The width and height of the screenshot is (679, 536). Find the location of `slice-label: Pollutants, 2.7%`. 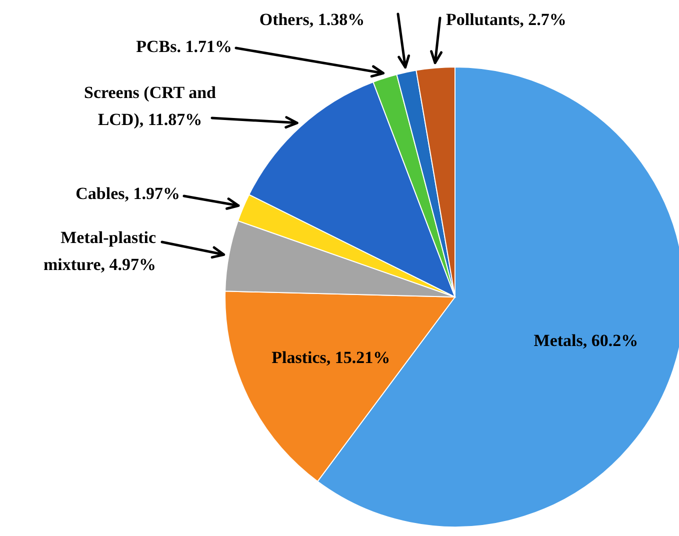

slice-label: Pollutants, 2.7% is located at coordinates (506, 19).